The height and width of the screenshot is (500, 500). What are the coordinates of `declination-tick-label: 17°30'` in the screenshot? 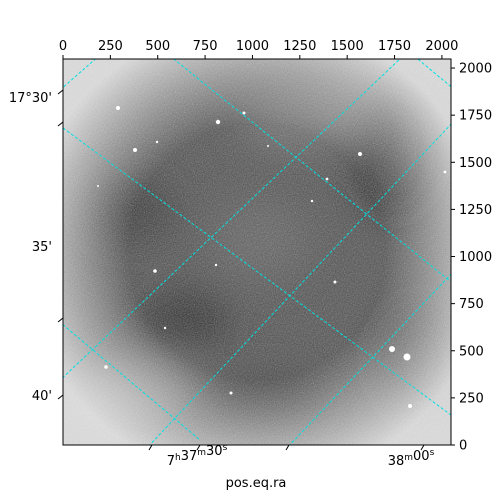 It's located at (30, 98).